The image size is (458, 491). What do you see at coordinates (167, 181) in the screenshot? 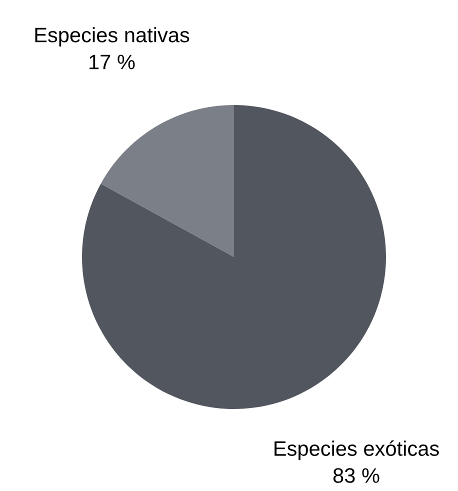
I see `pie-slice` at bounding box center [167, 181].